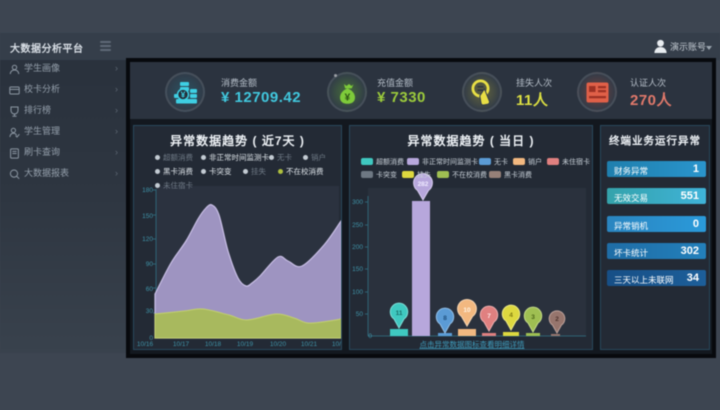  I want to click on svg-text: 180, so click(147, 190).